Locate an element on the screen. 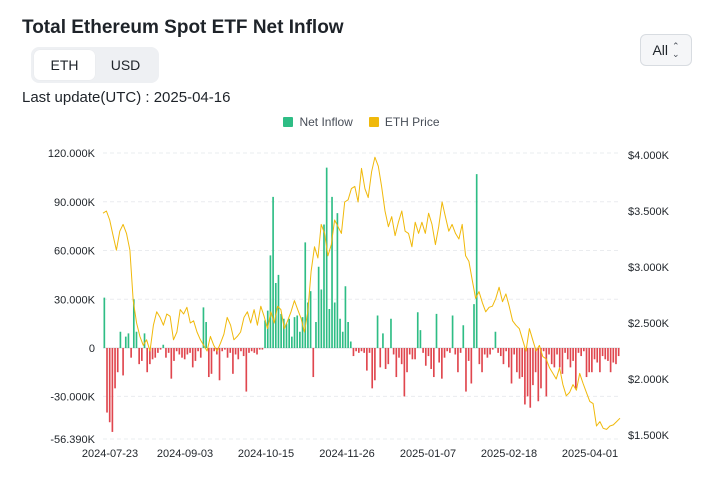 The width and height of the screenshot is (723, 480). legend-item-eth-price: ETH Price is located at coordinates (404, 122).